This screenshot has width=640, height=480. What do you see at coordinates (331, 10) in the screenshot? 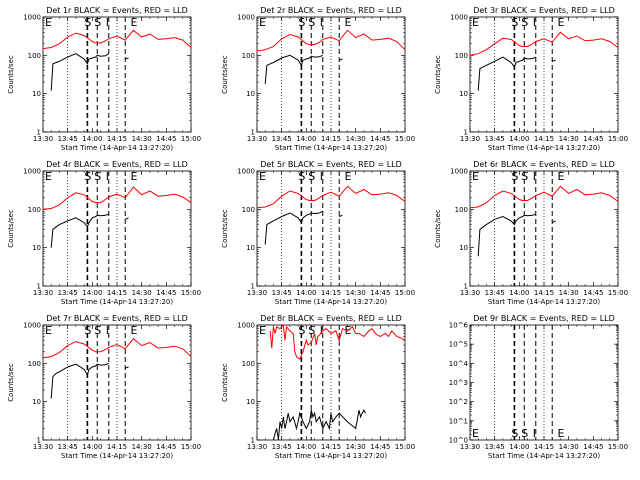
I see `panel-title: Det 2r BLACK = Events, RED = LLD` at bounding box center [331, 10].